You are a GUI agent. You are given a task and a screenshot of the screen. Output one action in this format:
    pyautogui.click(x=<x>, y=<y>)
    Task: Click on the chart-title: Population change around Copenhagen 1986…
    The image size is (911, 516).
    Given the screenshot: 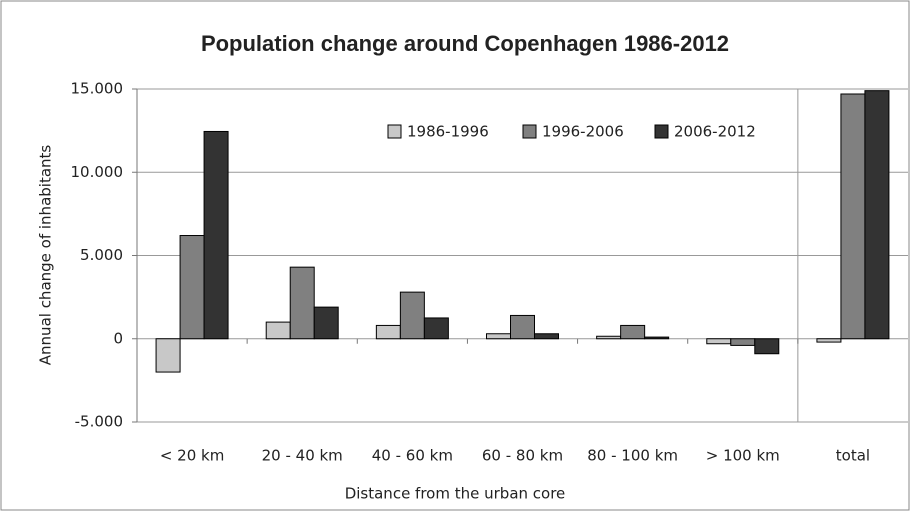 What is the action you would take?
    pyautogui.click(x=465, y=43)
    